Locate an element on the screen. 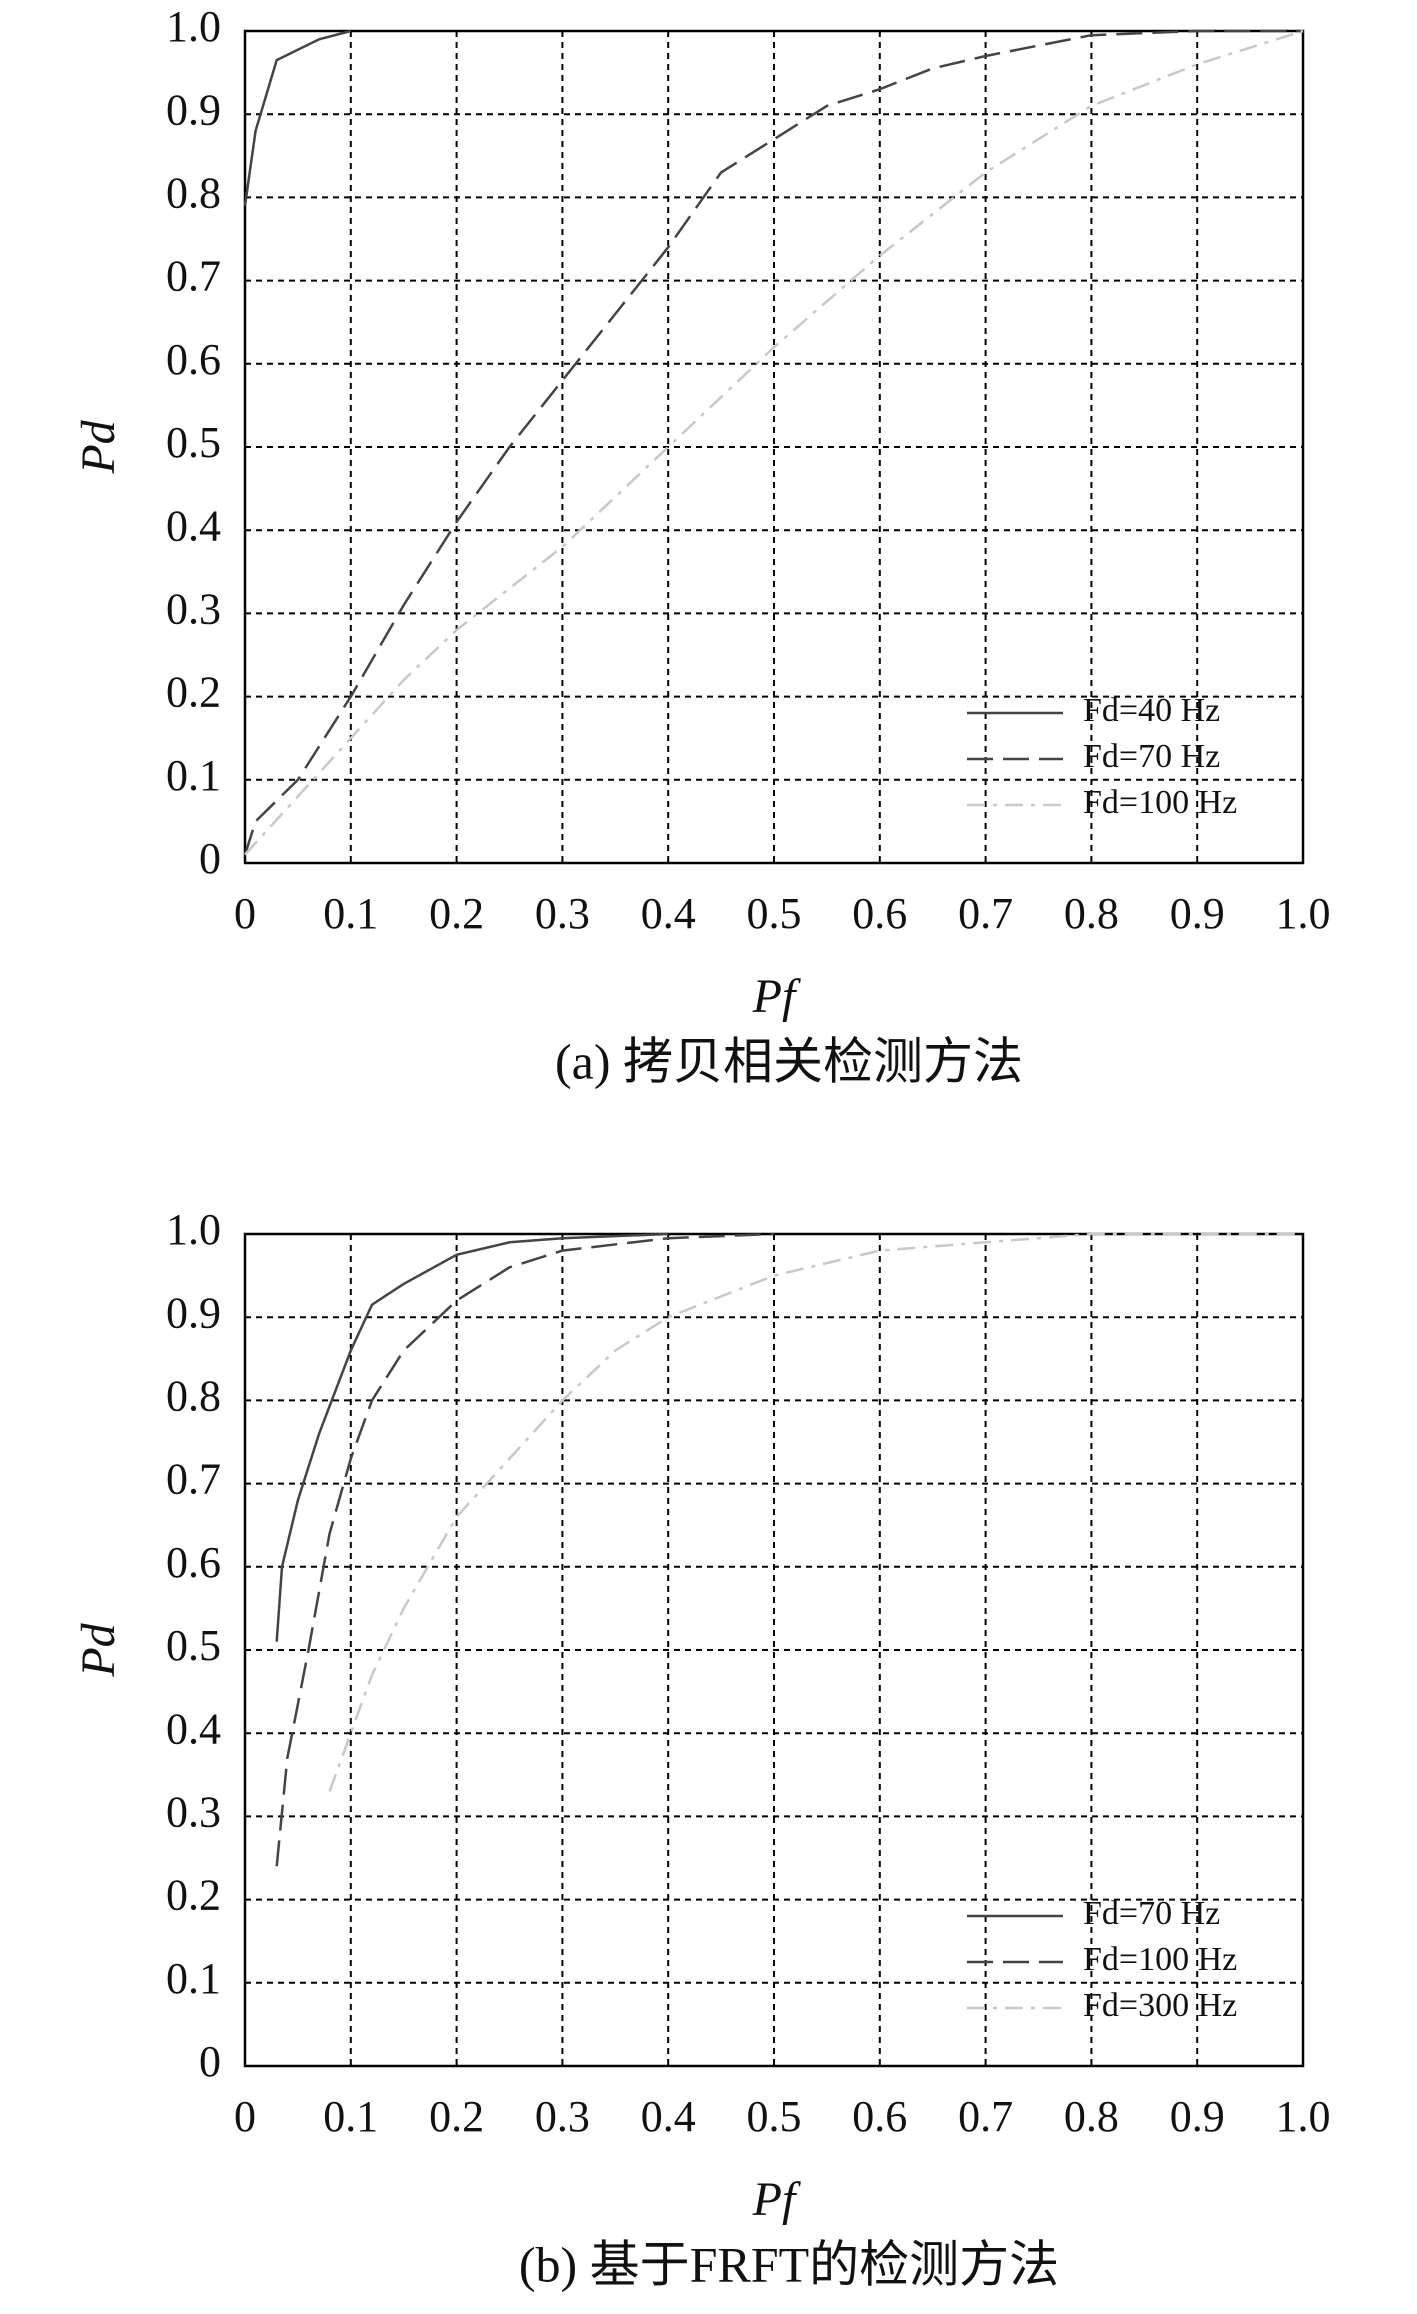 Image resolution: width=1417 pixels, height=2314 pixels. legend-label: Fd=300 Hz is located at coordinates (1160, 2005).